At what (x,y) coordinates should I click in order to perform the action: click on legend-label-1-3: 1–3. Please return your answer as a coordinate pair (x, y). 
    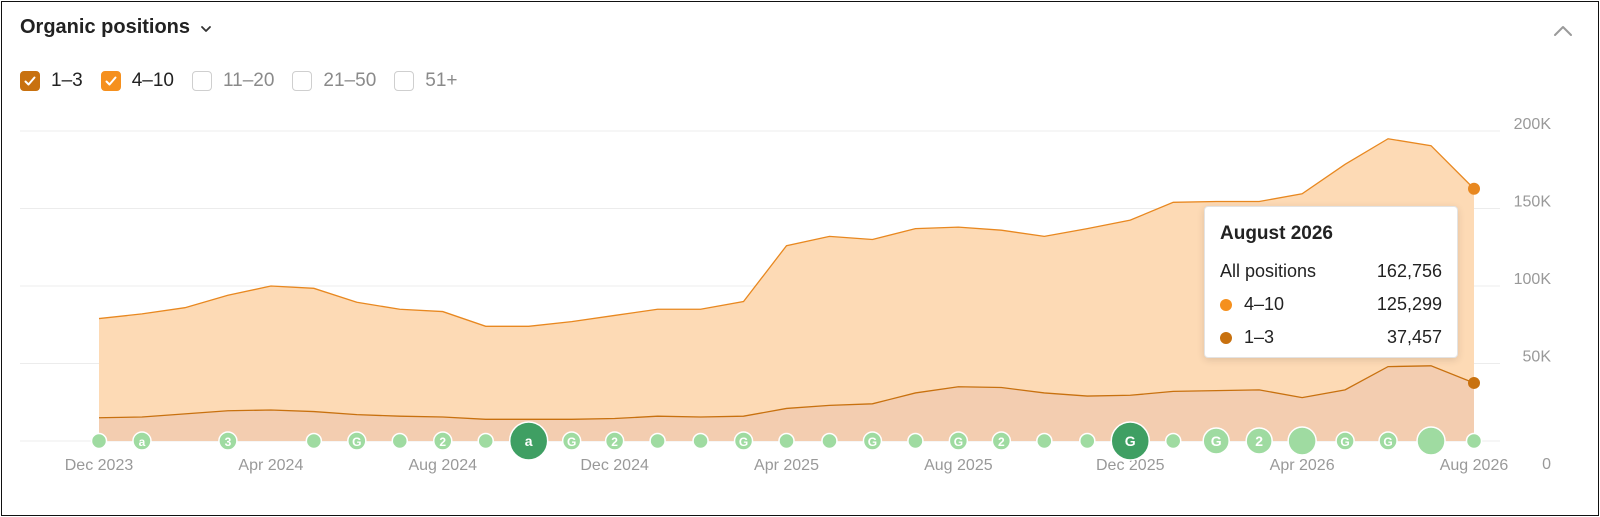
    Looking at the image, I should click on (67, 80).